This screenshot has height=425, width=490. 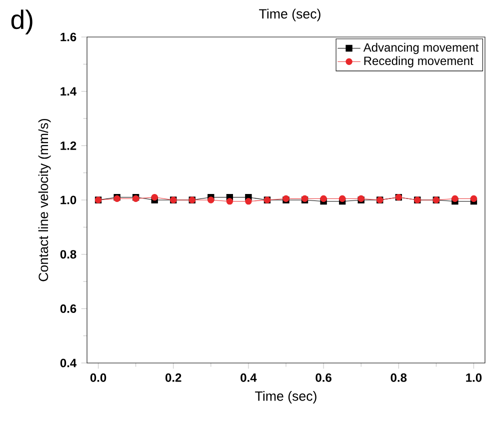 What do you see at coordinates (248, 377) in the screenshot?
I see `x-tick-label: 0.4` at bounding box center [248, 377].